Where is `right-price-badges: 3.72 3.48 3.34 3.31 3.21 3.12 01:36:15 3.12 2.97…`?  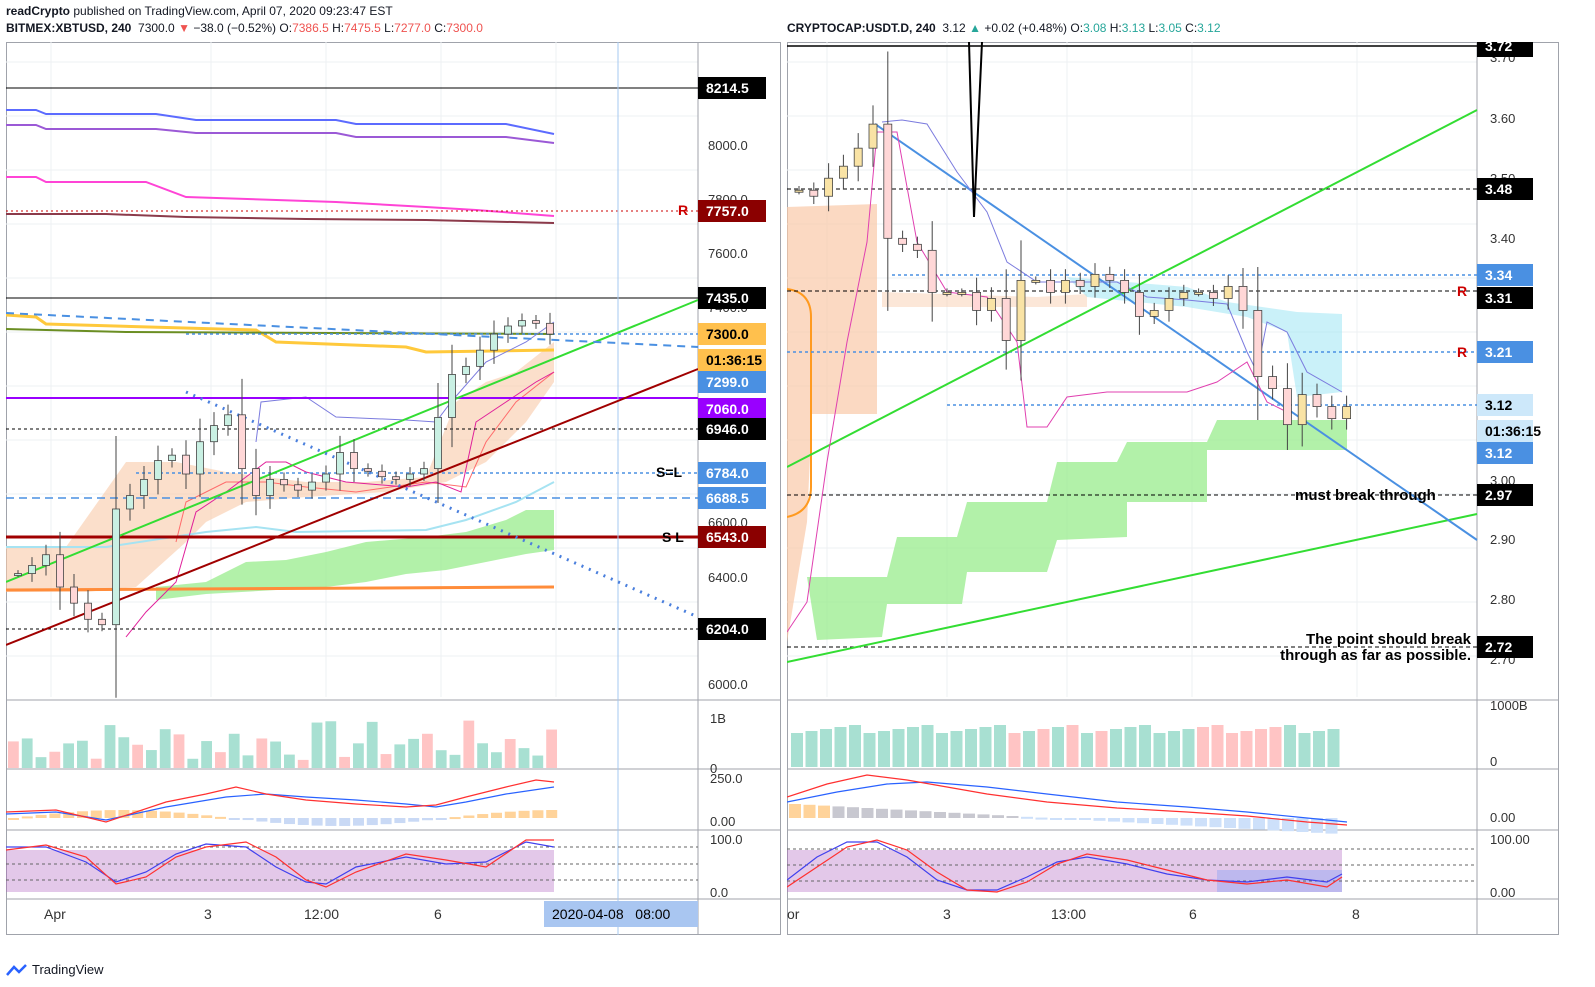
right-price-badges: 3.72 3.48 3.34 3.31 3.21 3.12 01:36:15 3.12 2.97… is located at coordinates (1509, 350).